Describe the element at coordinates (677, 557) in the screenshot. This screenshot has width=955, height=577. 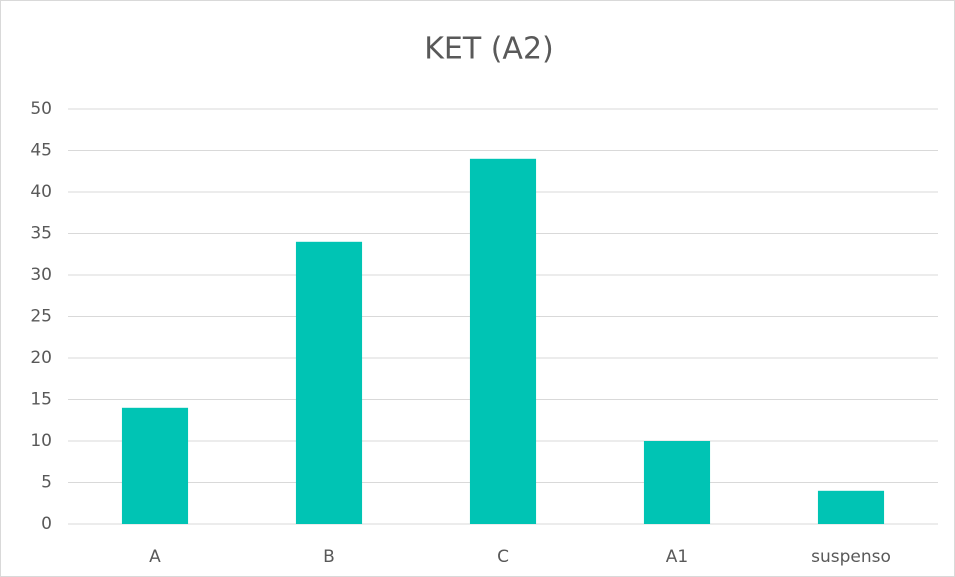
I see `x-tick-label: A1` at that location.